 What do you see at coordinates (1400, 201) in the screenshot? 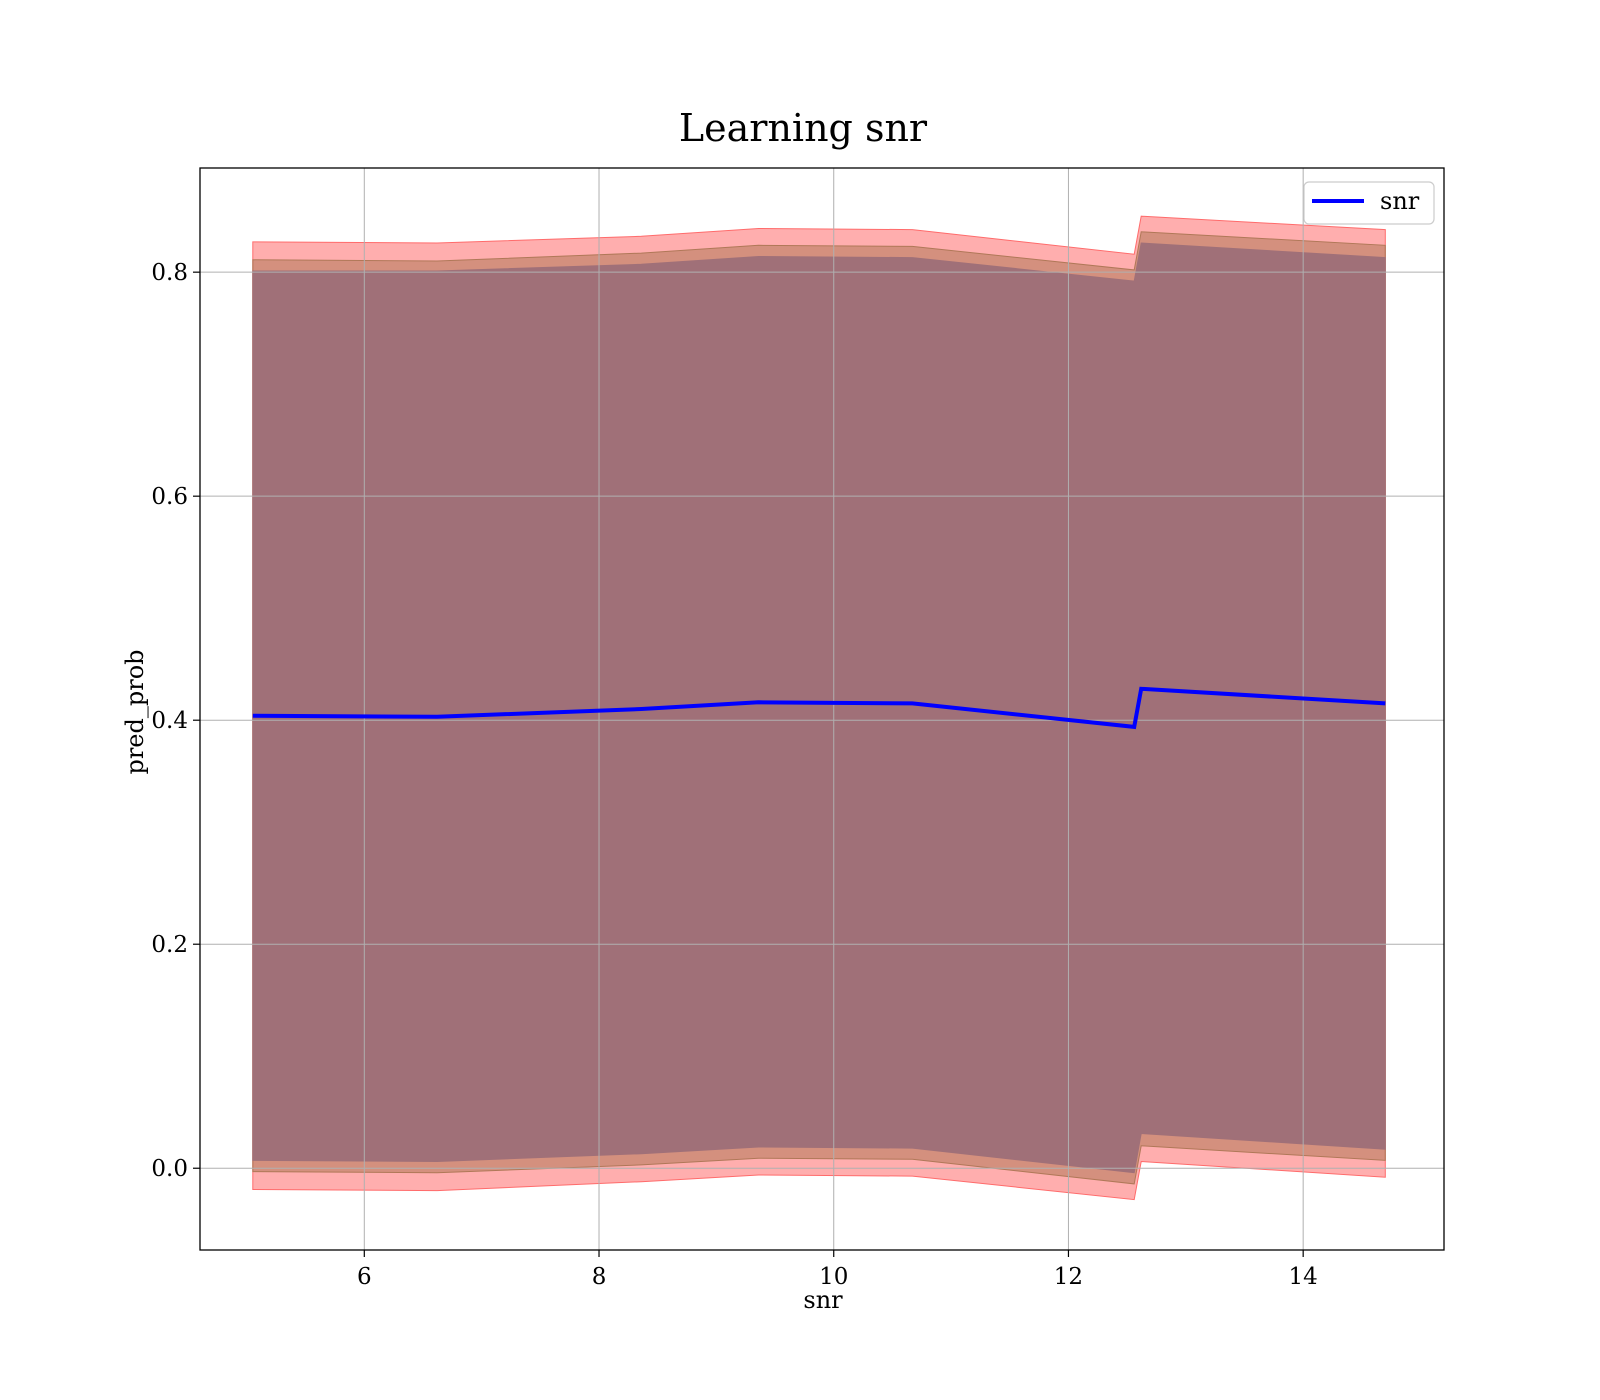
I see `legend-label-snr: snr` at bounding box center [1400, 201].